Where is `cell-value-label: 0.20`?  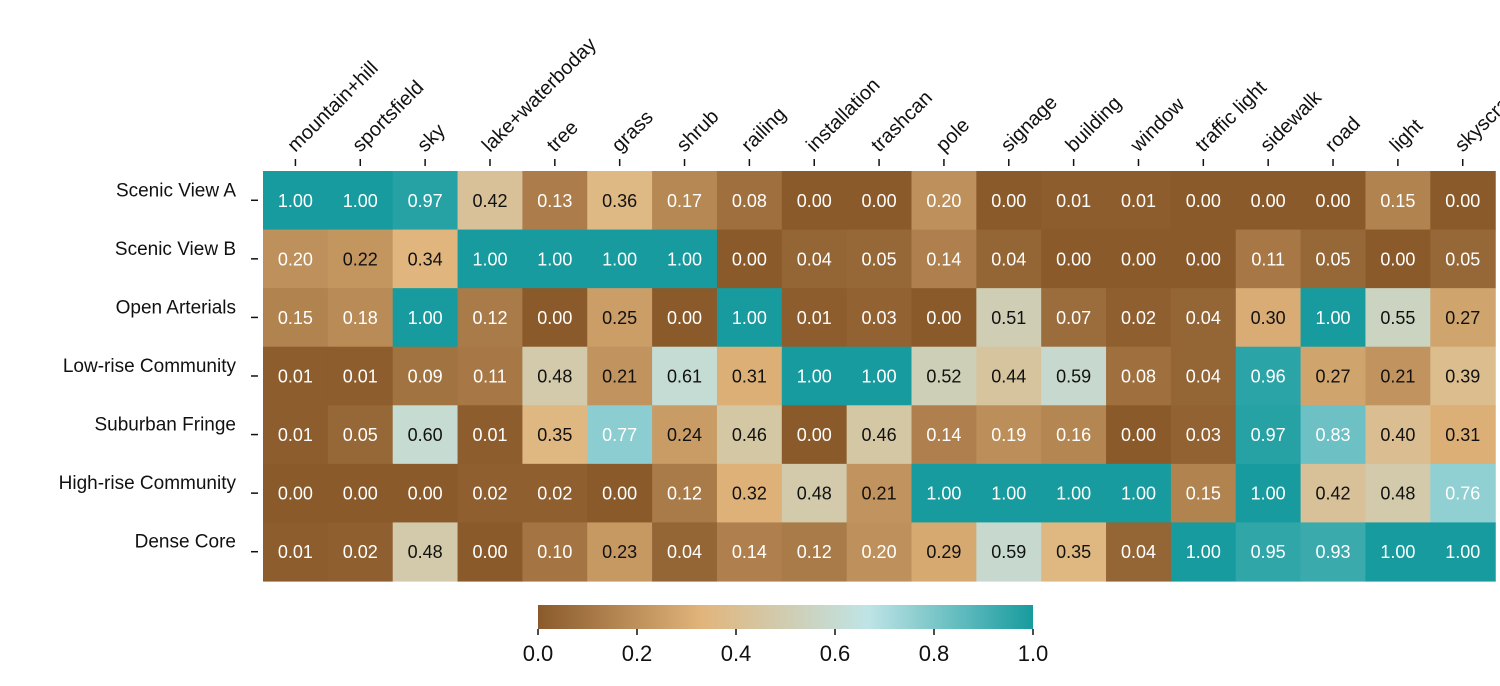
cell-value-label: 0.20 is located at coordinates (295, 259).